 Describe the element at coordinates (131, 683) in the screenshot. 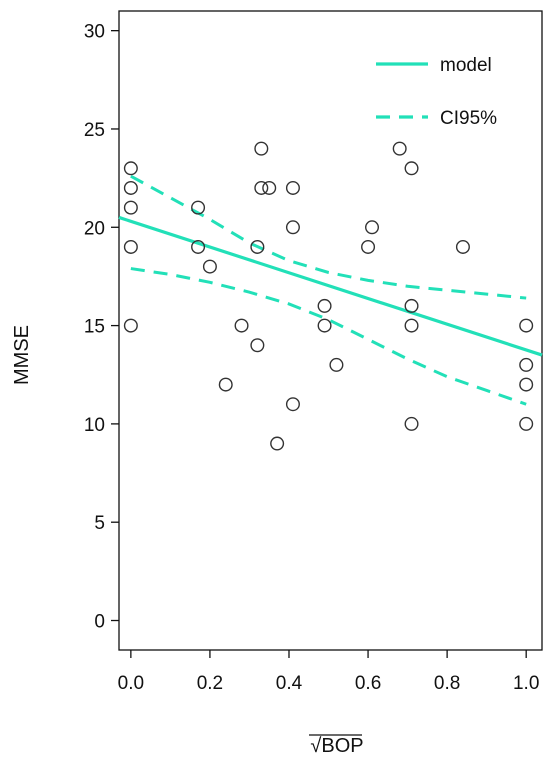

I see `x-tick-label: 0.0` at that location.